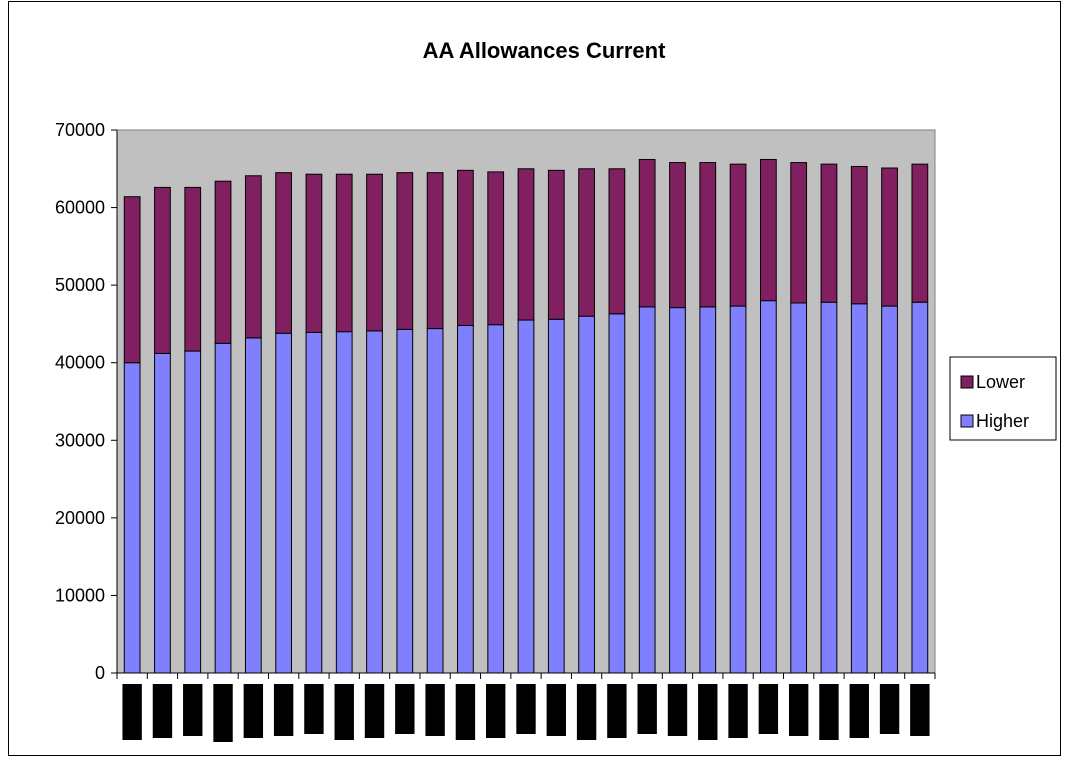 The width and height of the screenshot is (1065, 759). What do you see at coordinates (967, 382) in the screenshot?
I see `legend-swatch-lower` at bounding box center [967, 382].